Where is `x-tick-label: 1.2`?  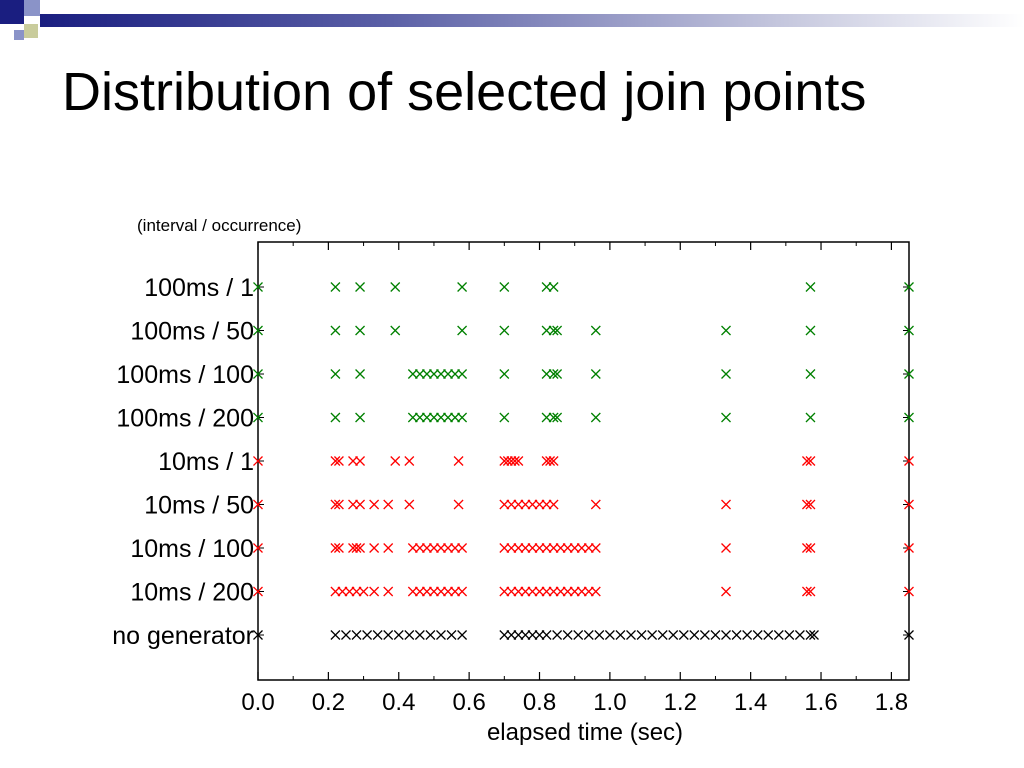 x-tick-label: 1.2 is located at coordinates (680, 702).